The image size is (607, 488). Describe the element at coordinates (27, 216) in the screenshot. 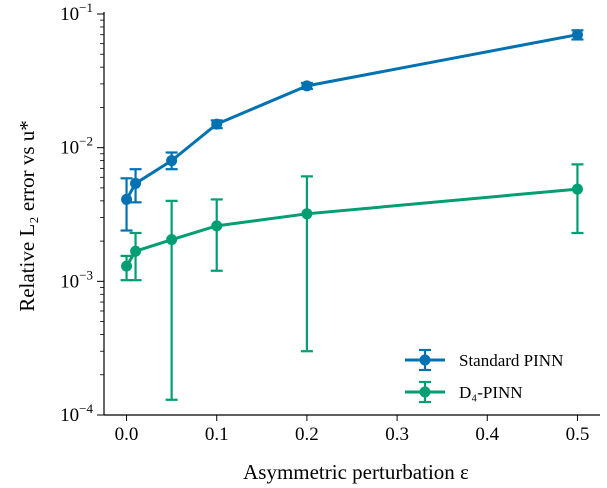

I see `y-axis-title: Relative L₂ error vs u*` at that location.